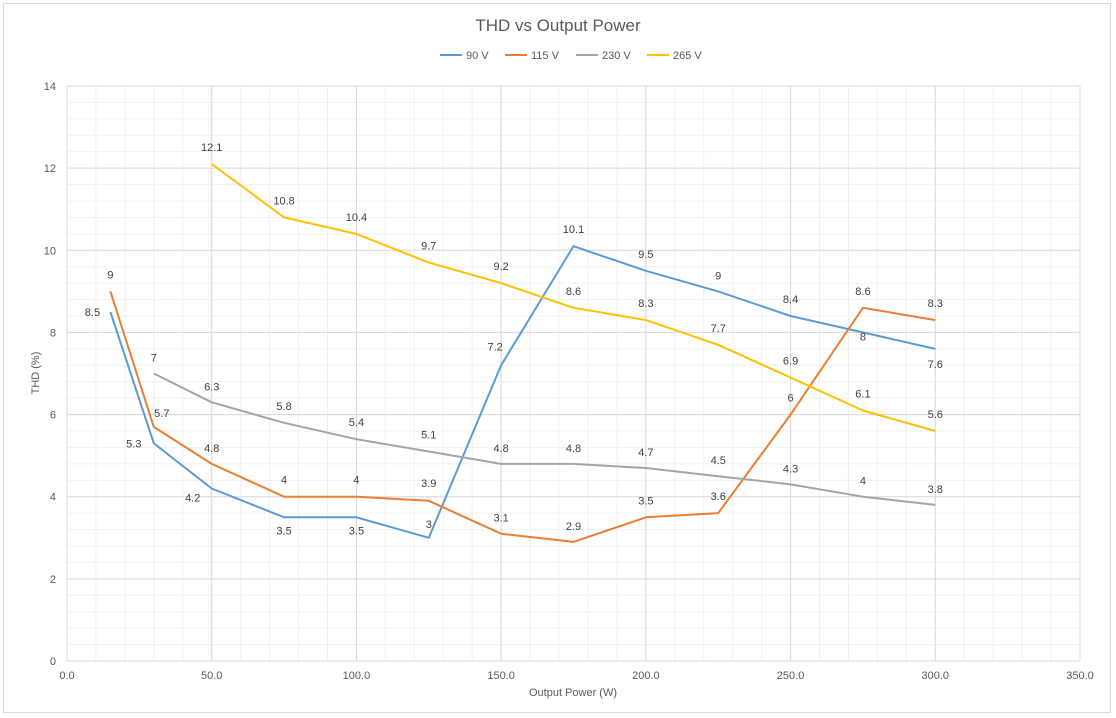 The image size is (1116, 718). Describe the element at coordinates (494, 347) in the screenshot. I see `data-label: 7.2` at that location.